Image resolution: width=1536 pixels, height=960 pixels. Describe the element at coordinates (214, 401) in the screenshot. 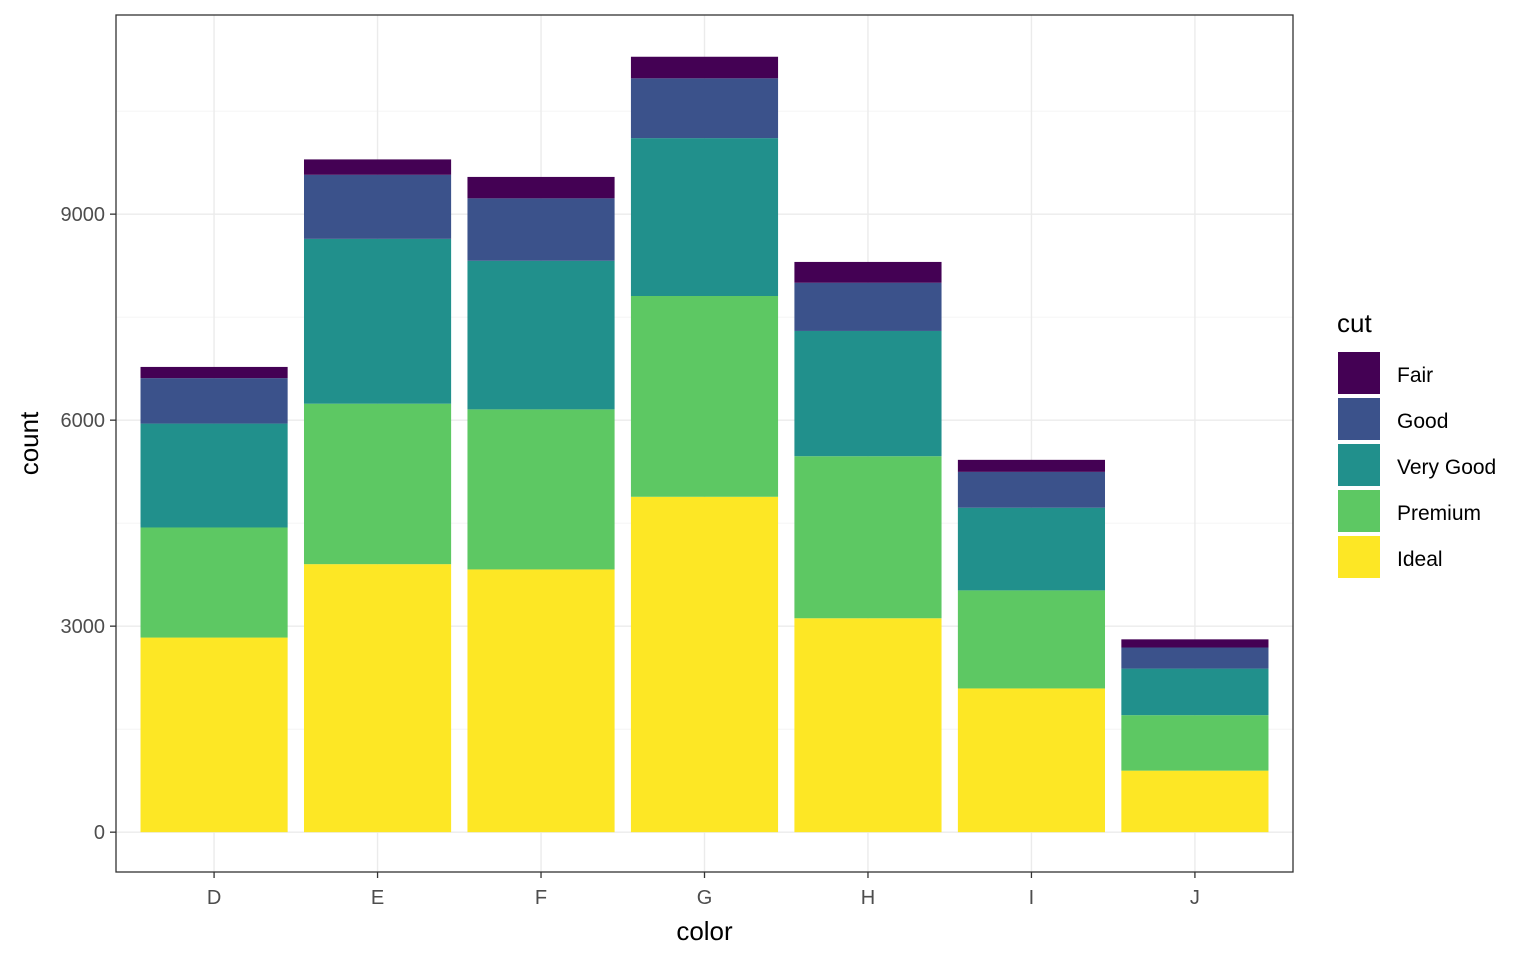

I see `bar-D-good` at that location.